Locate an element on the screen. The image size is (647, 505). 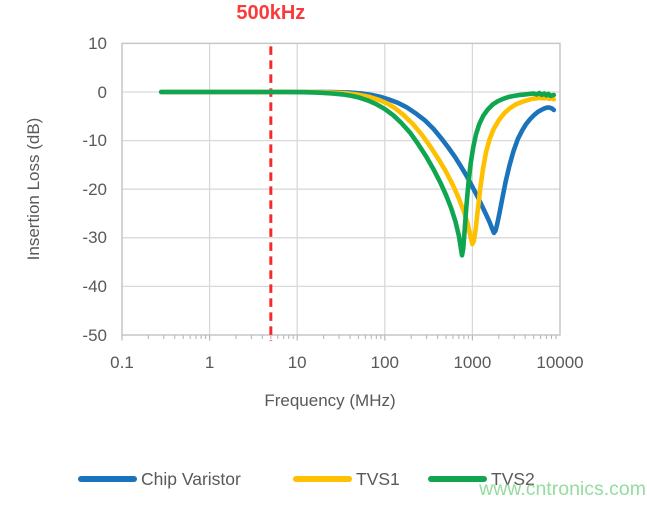
watermark: www.cntronics.com is located at coordinates (562, 489).